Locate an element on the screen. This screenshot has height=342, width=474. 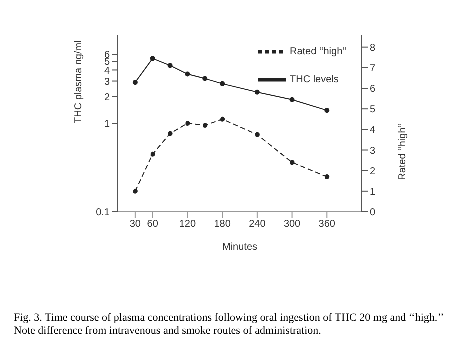
y2-tick-label: 6 is located at coordinates (373, 90).